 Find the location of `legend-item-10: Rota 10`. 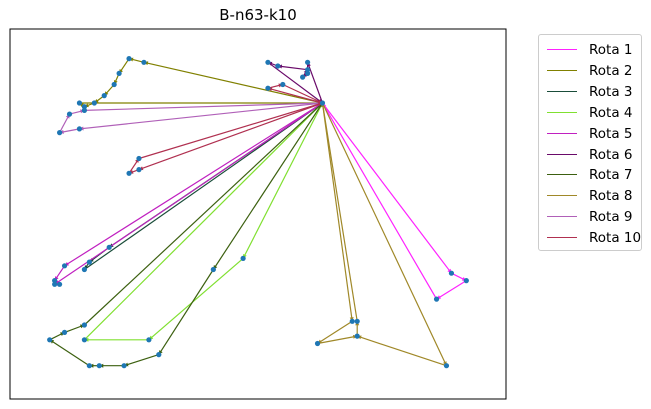

legend-item-10: Rota 10 is located at coordinates (593, 238).